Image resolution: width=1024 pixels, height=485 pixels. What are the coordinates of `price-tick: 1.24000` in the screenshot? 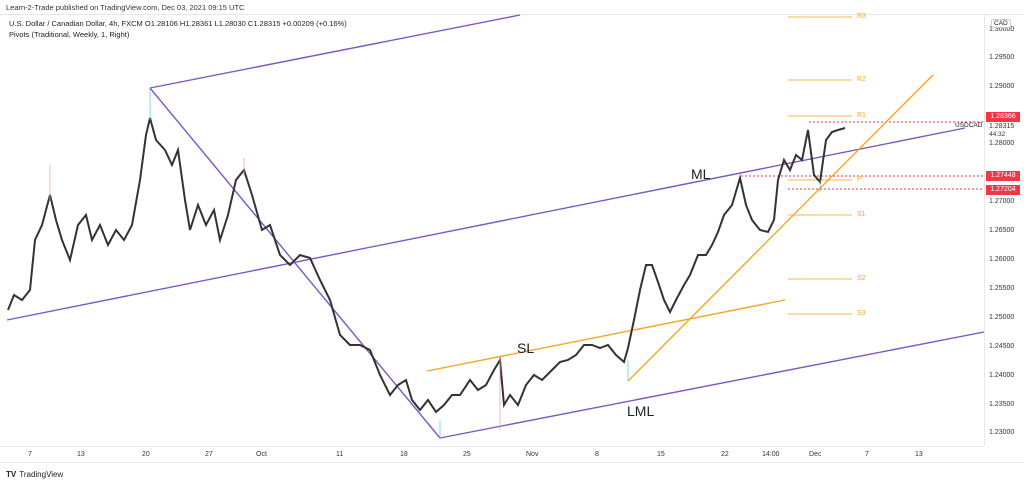 It's located at (1002, 375).